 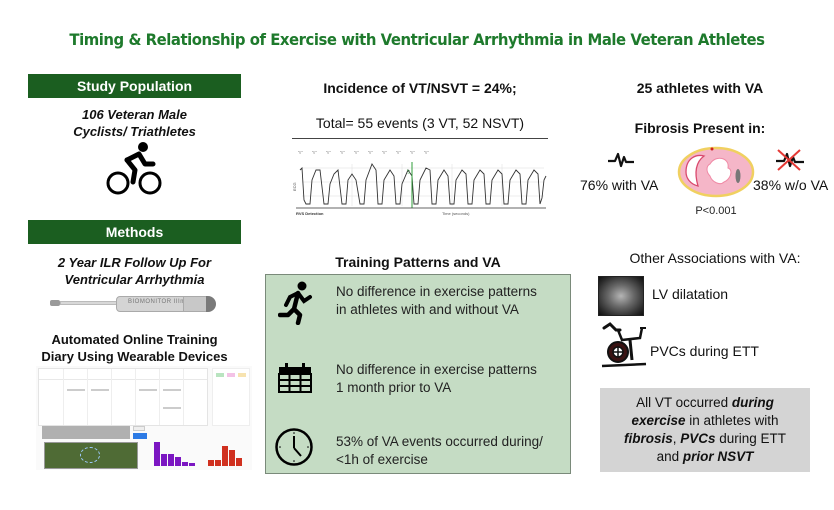 I want to click on p-value: P<0.001, so click(x=716, y=211).